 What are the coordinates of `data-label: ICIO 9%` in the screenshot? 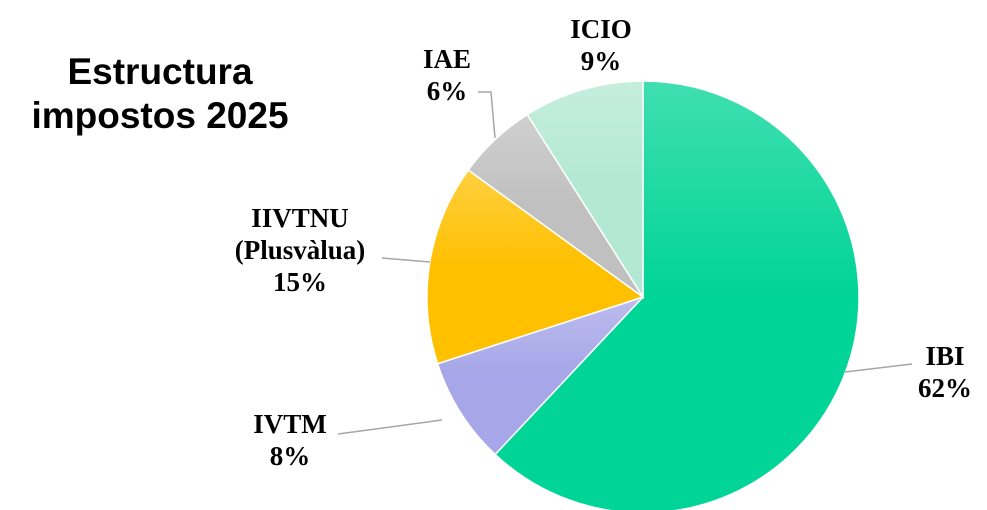 It's located at (601, 45).